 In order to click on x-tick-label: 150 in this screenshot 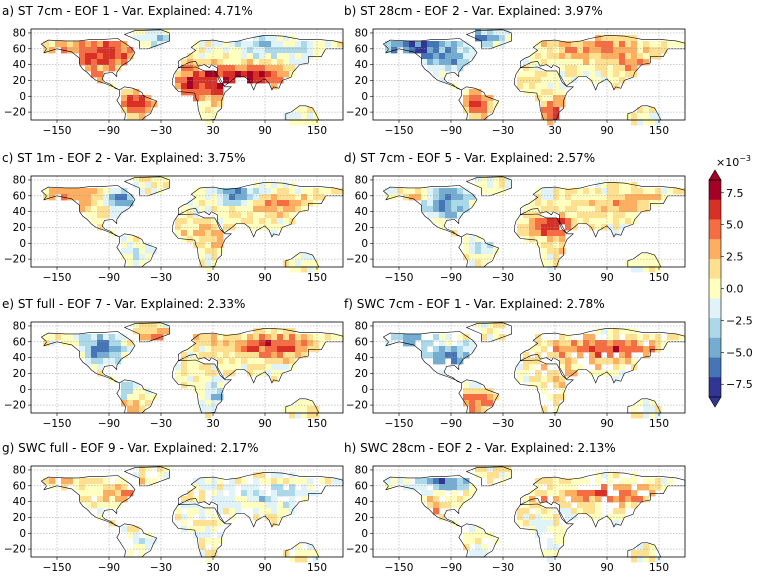, I will do `click(317, 278)`.